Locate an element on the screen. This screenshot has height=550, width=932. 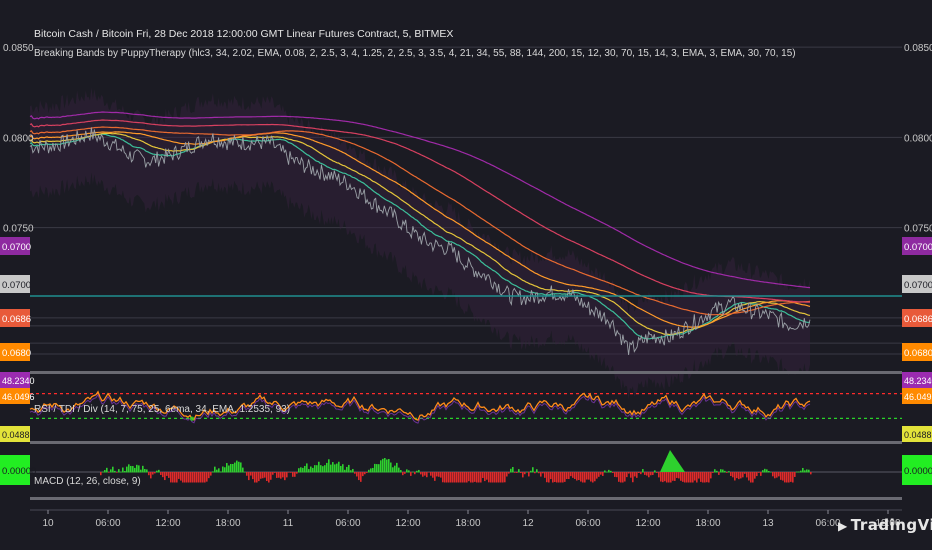
left-price-badge is located at coordinates (15, 352).